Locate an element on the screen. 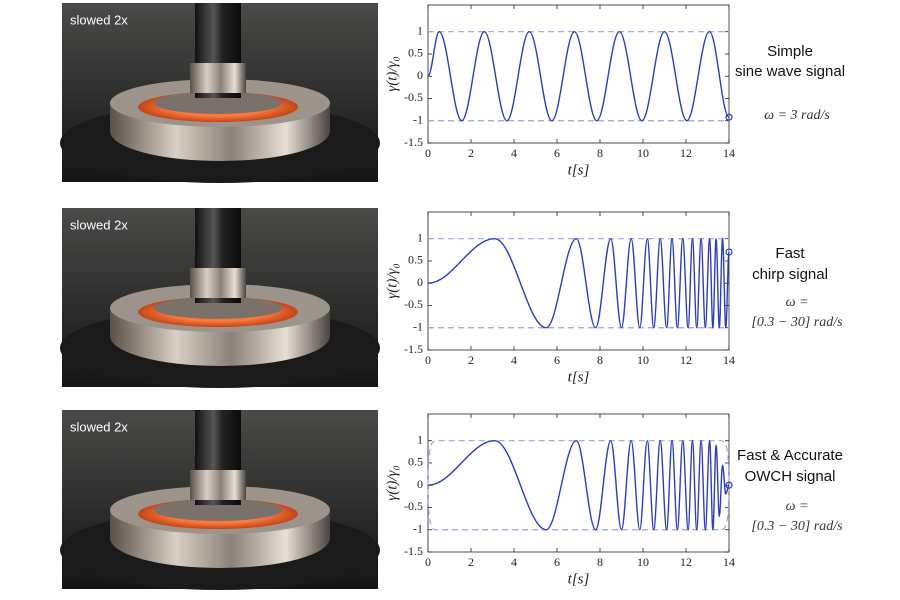  annotation: chirp signal is located at coordinates (790, 274).